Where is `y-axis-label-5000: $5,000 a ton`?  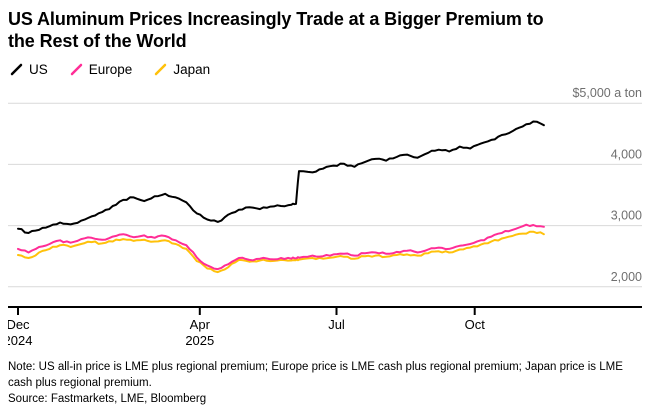
y-axis-label-5000: $5,000 a ton is located at coordinates (607, 93).